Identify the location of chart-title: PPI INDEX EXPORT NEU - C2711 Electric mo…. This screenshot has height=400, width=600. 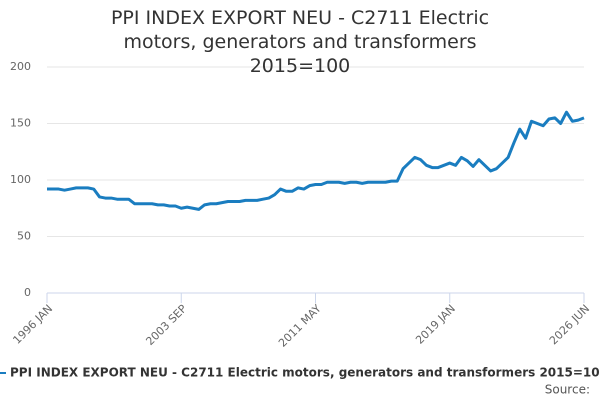
(300, 42).